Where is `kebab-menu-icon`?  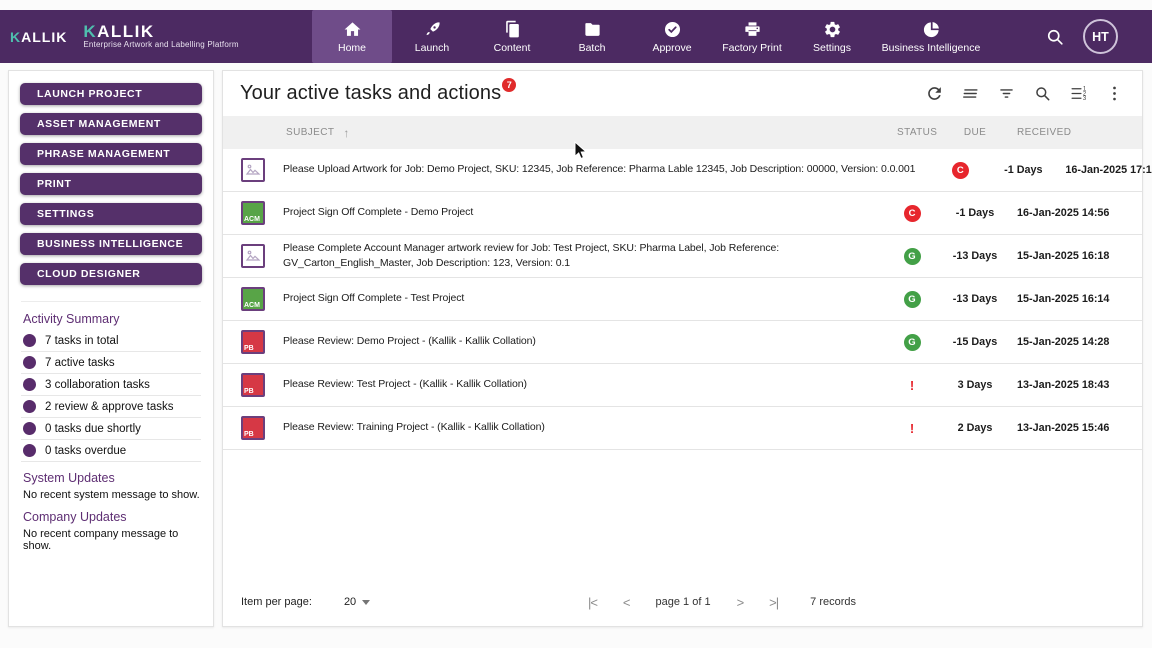
kebab-menu-icon is located at coordinates (1114, 93).